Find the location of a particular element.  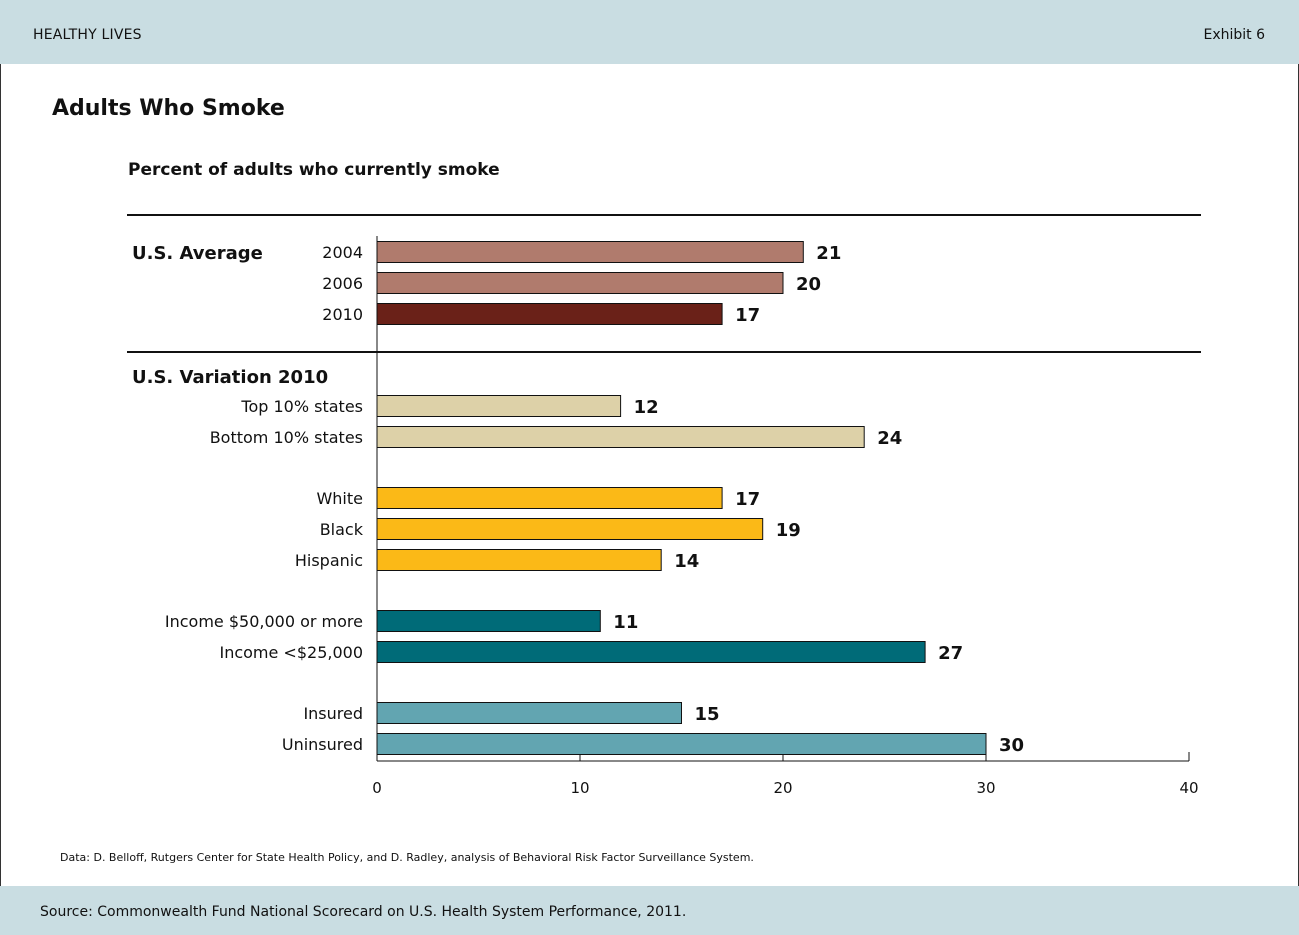

category-label: Top 10% states is located at coordinates (301, 406).